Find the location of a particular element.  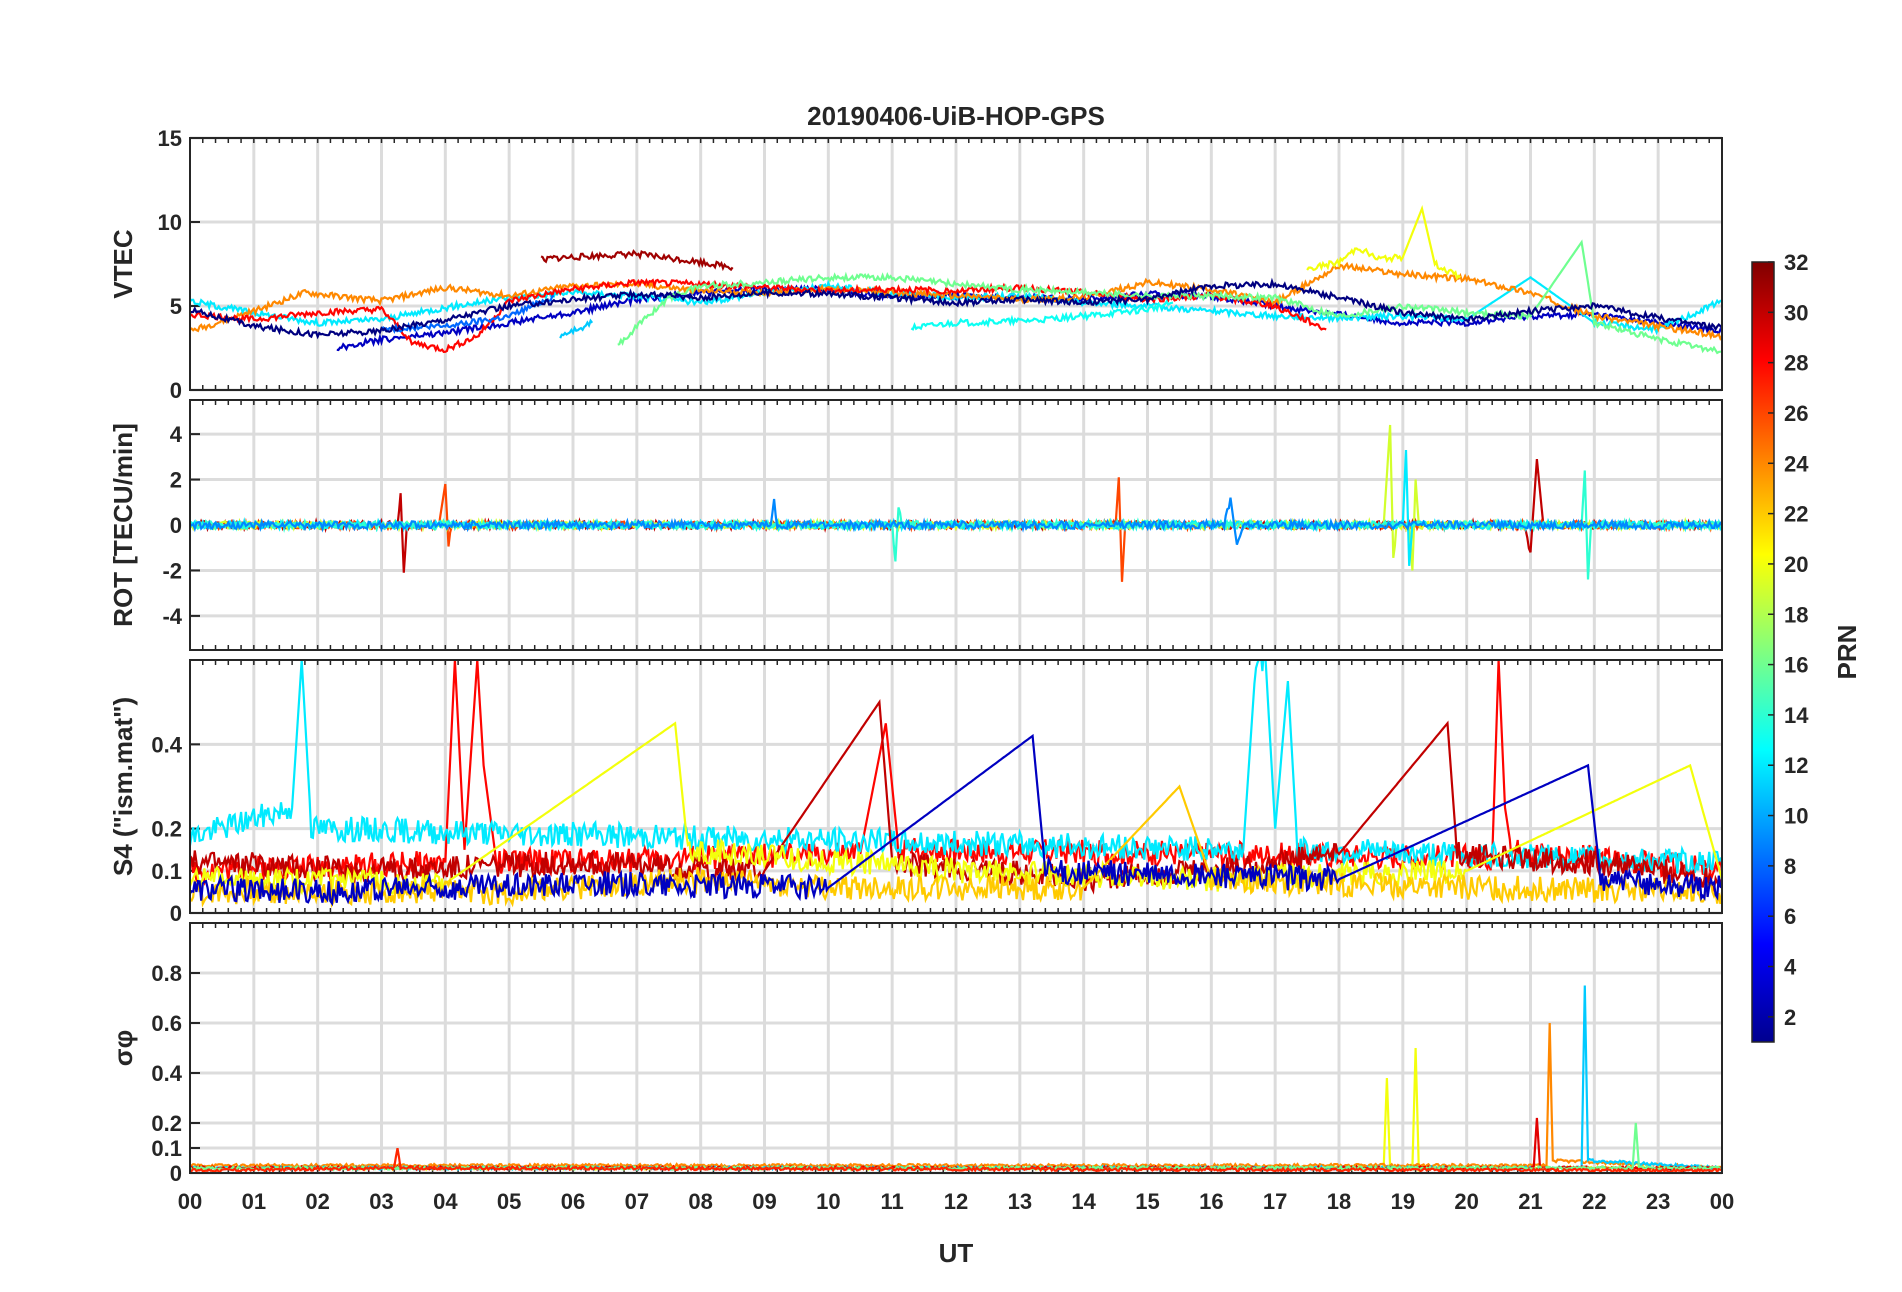

y-axis-label: VTEC is located at coordinates (123, 264).